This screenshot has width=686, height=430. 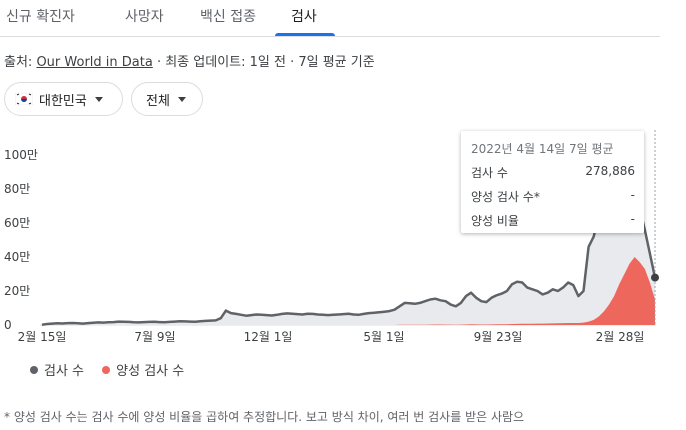 I want to click on active-tab-indicator, so click(x=305, y=34).